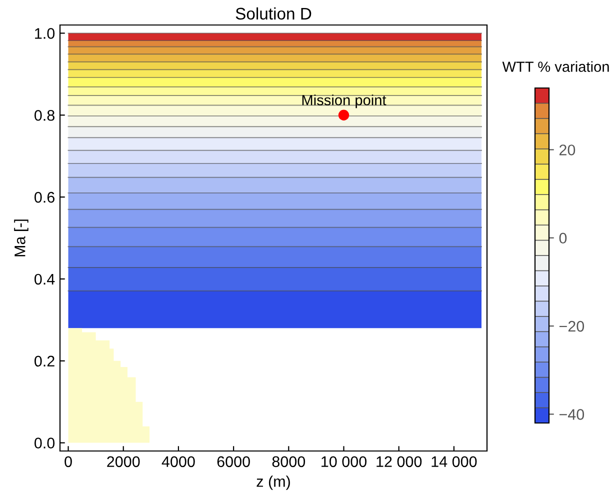  What do you see at coordinates (563, 238) in the screenshot?
I see `color-bar-label: 0` at bounding box center [563, 238].